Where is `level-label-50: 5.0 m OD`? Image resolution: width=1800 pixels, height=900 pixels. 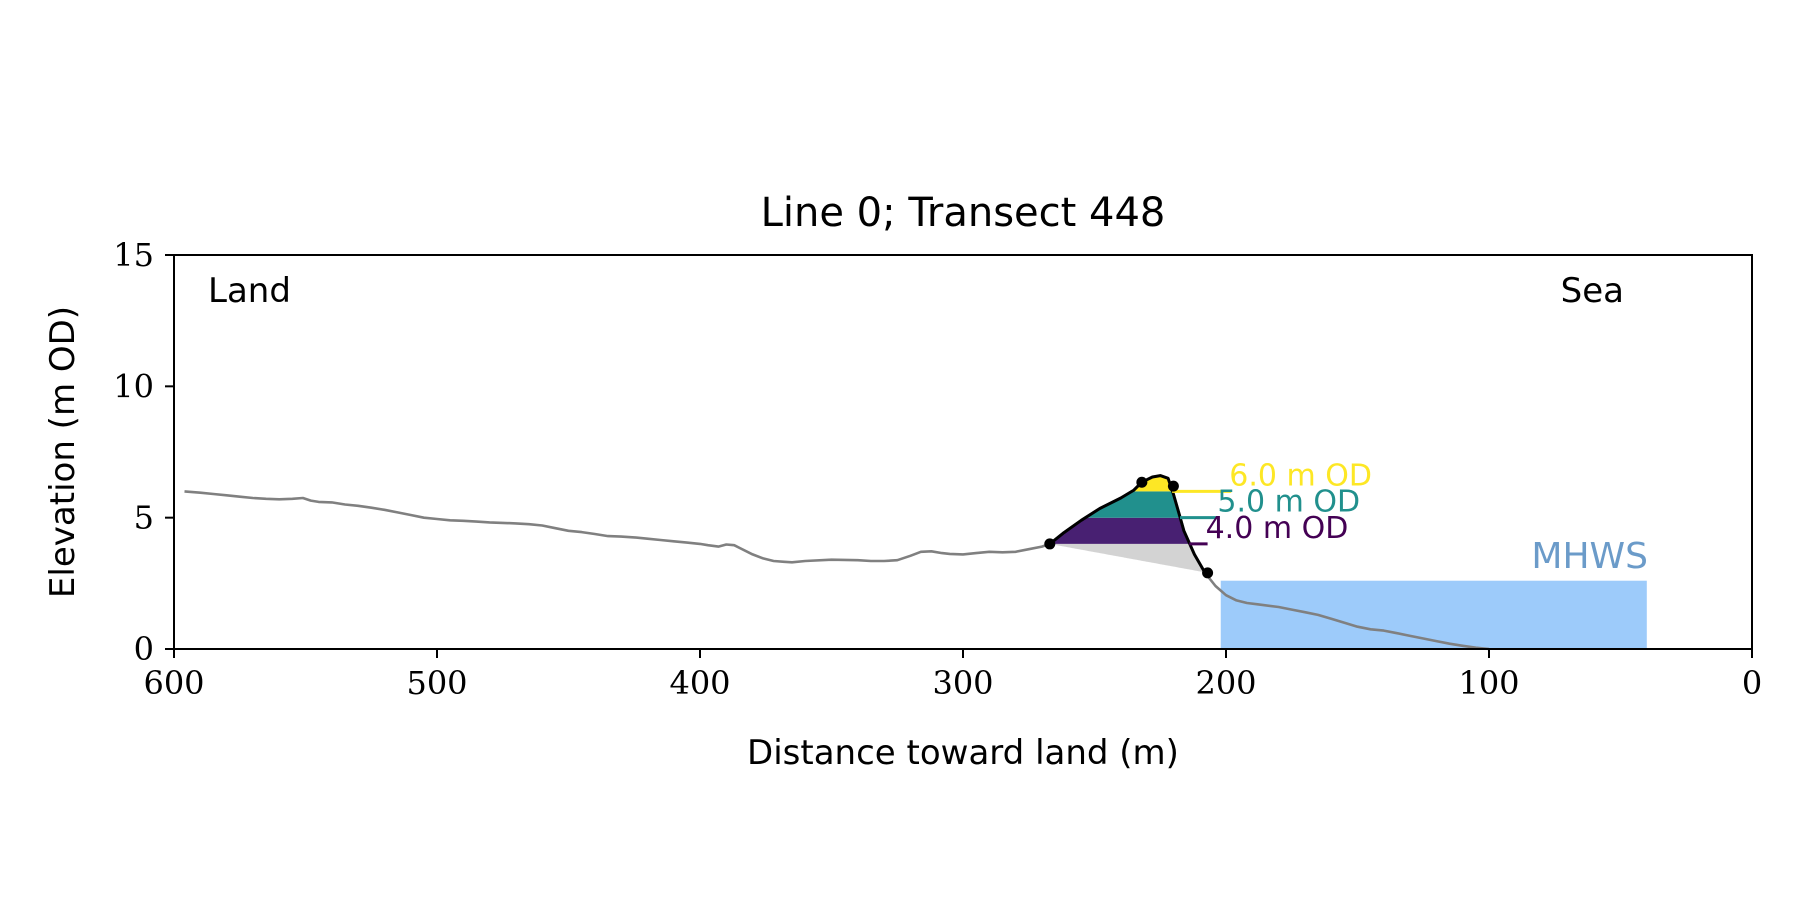 level-label-50: 5.0 m OD is located at coordinates (1288, 502).